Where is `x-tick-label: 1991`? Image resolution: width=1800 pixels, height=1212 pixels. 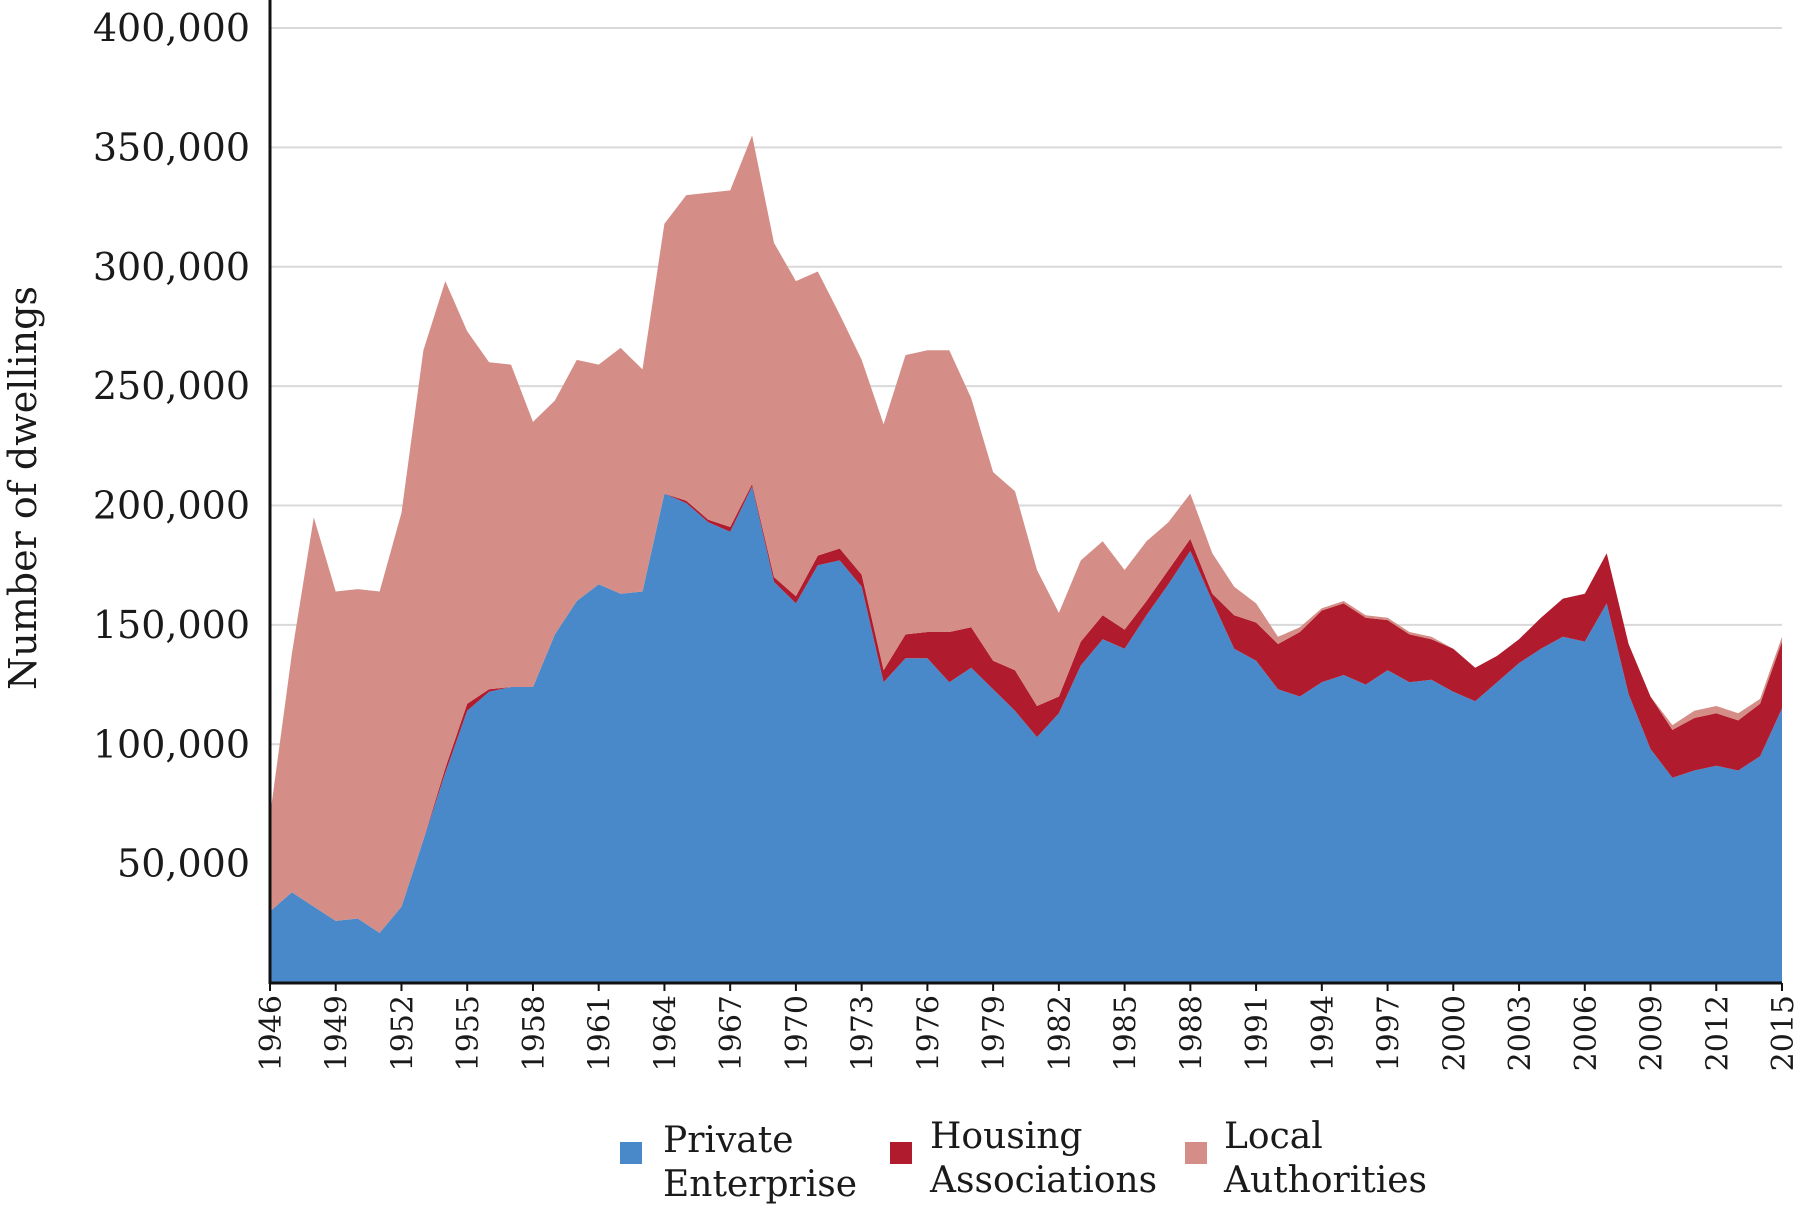 x-tick-label: 1991 is located at coordinates (1257, 1033).